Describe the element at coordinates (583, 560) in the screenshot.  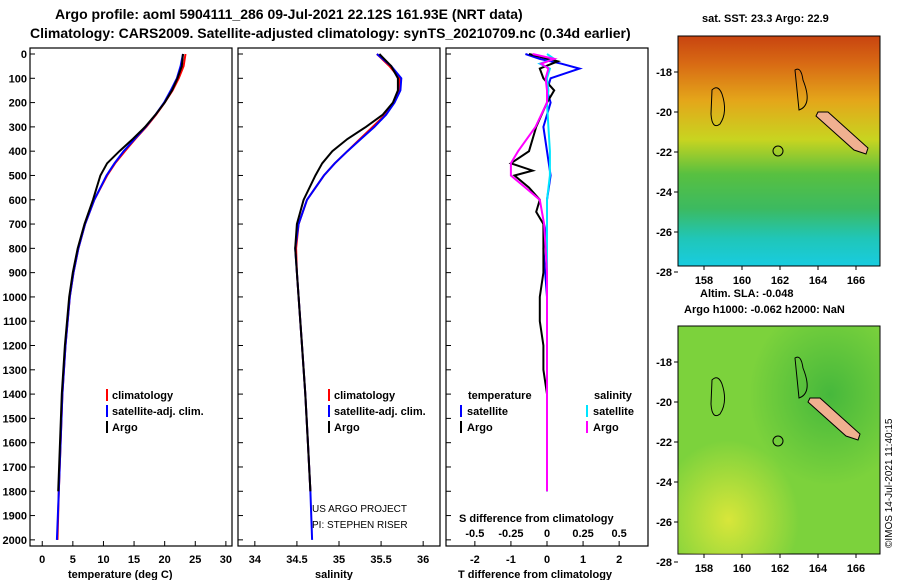
I see `x-tick-label: 1` at that location.